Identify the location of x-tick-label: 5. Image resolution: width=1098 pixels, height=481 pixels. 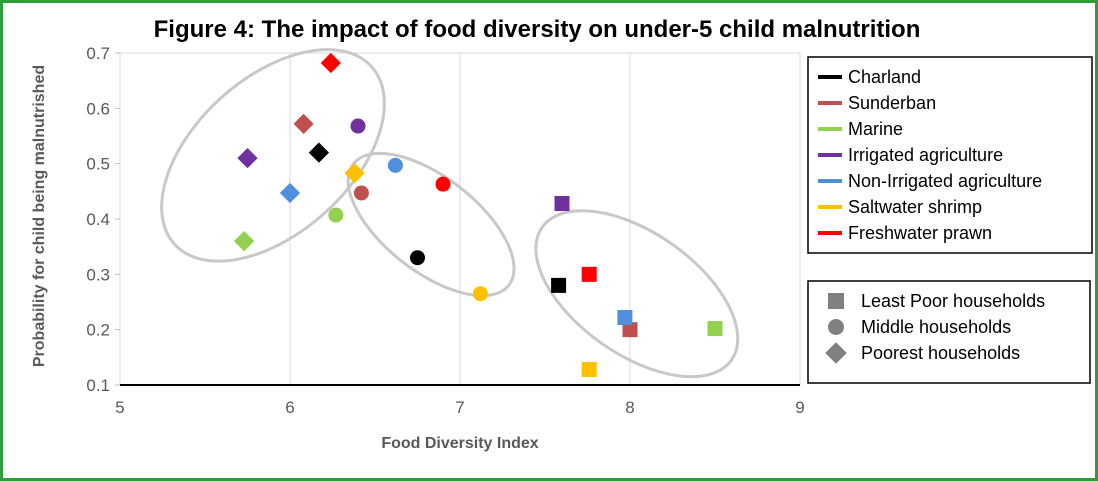
(119, 407).